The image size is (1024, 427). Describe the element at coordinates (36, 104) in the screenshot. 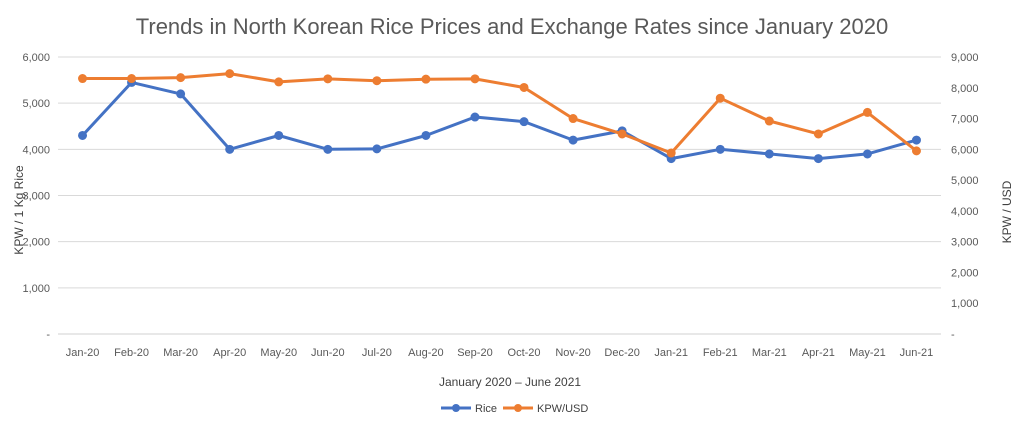

I see `left-tick-label: 5,000` at that location.